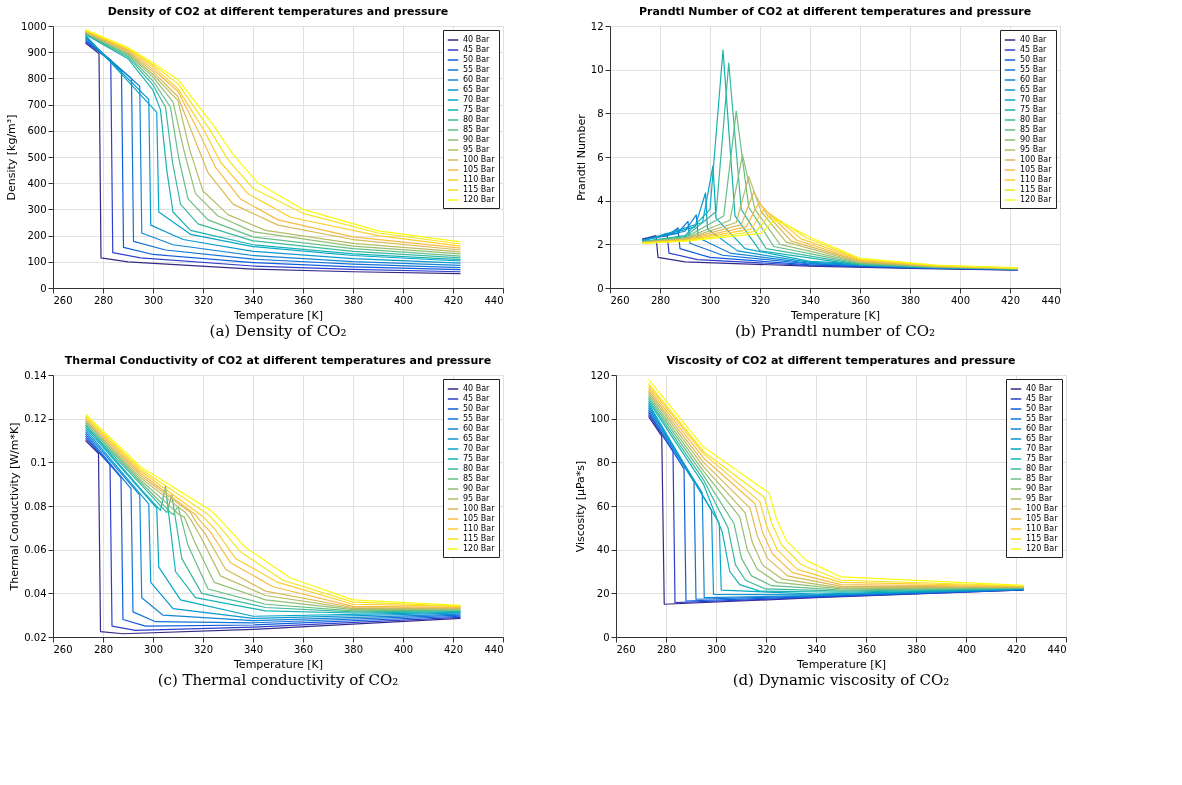  What do you see at coordinates (278, 11) in the screenshot?
I see `chart-title: Density of CO2 at different temperatures and pressure` at bounding box center [278, 11].